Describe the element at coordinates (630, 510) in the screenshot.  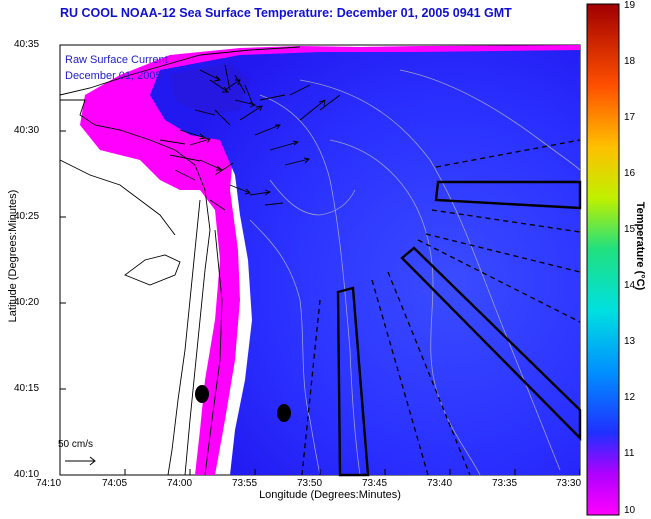
I see `colorbar-tick: 10` at that location.